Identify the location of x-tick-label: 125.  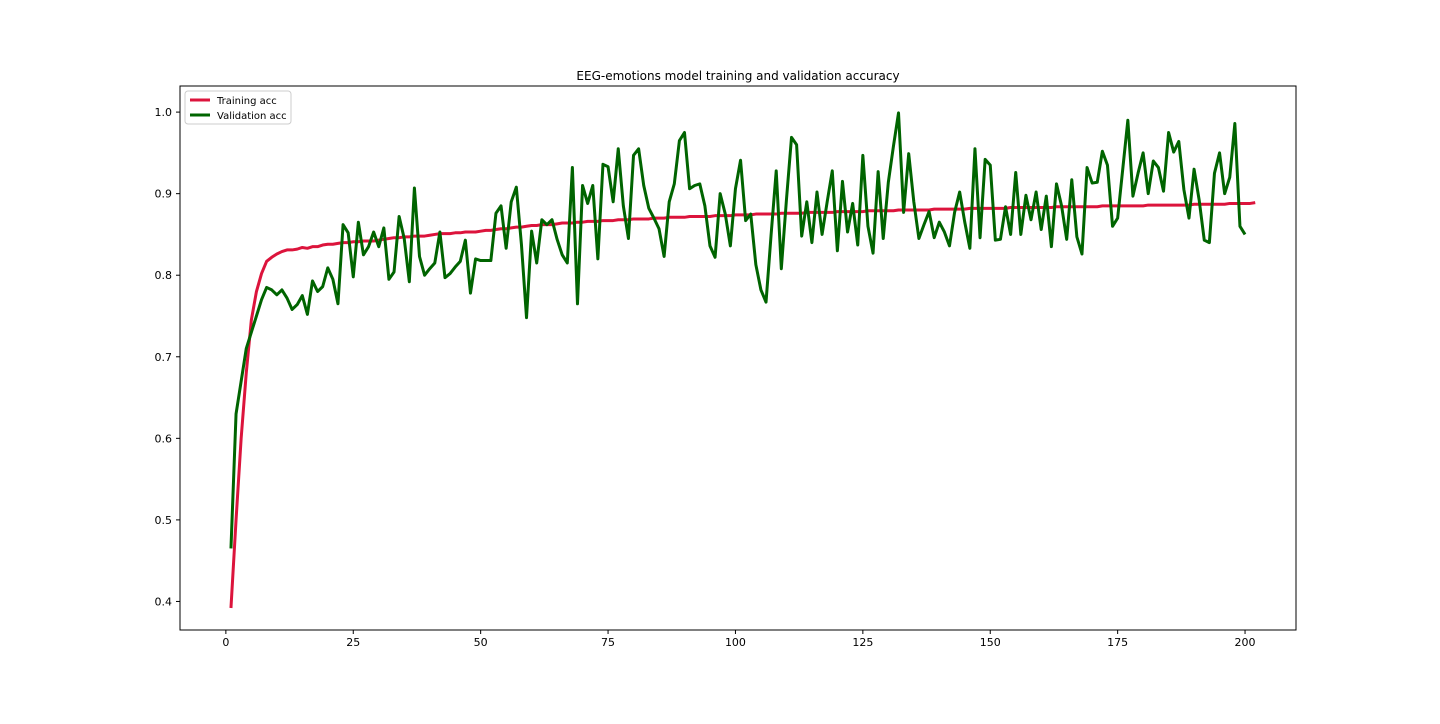
(862, 642).